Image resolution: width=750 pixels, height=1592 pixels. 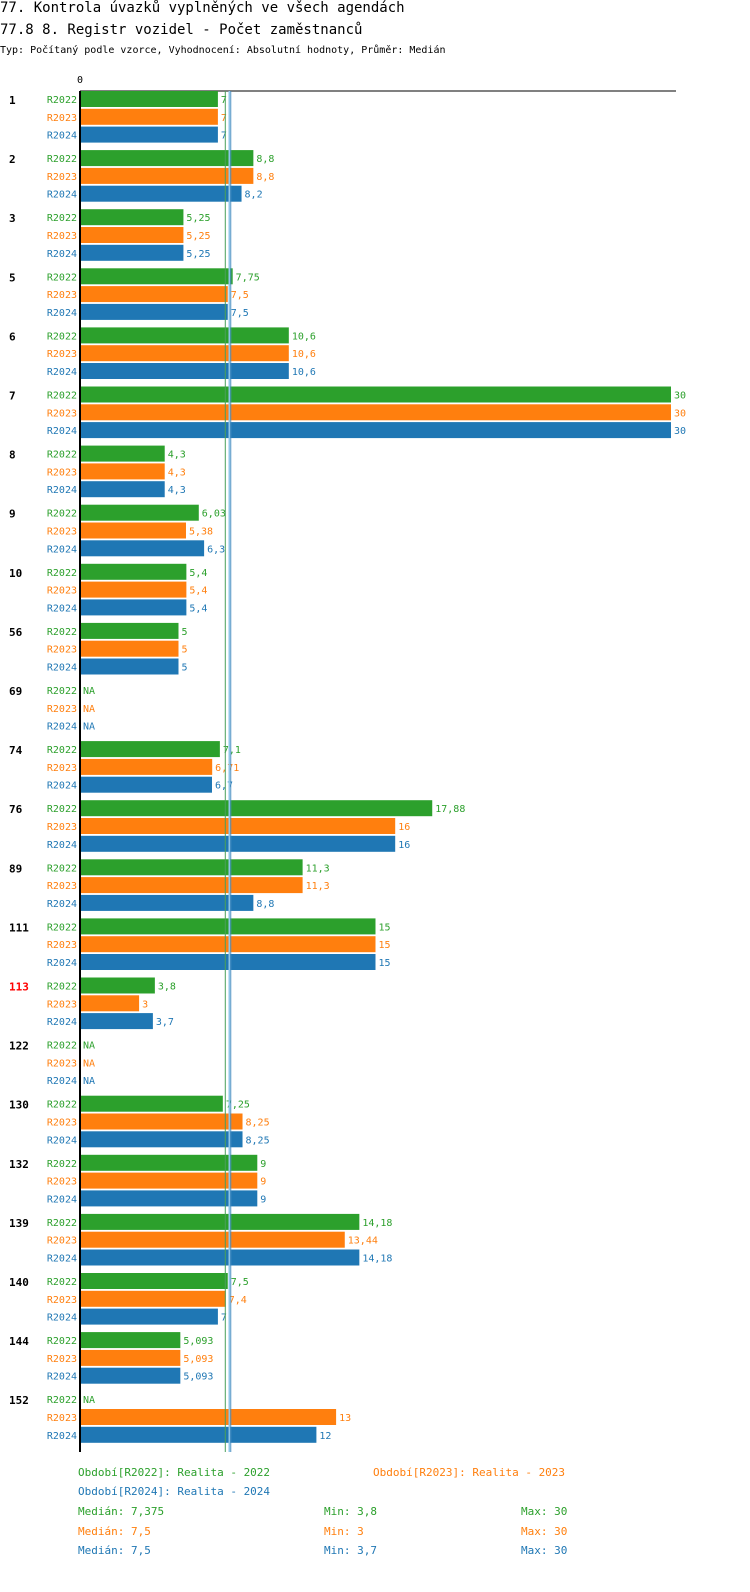 What do you see at coordinates (185, 668) in the screenshot?
I see `data-label: 5` at bounding box center [185, 668].